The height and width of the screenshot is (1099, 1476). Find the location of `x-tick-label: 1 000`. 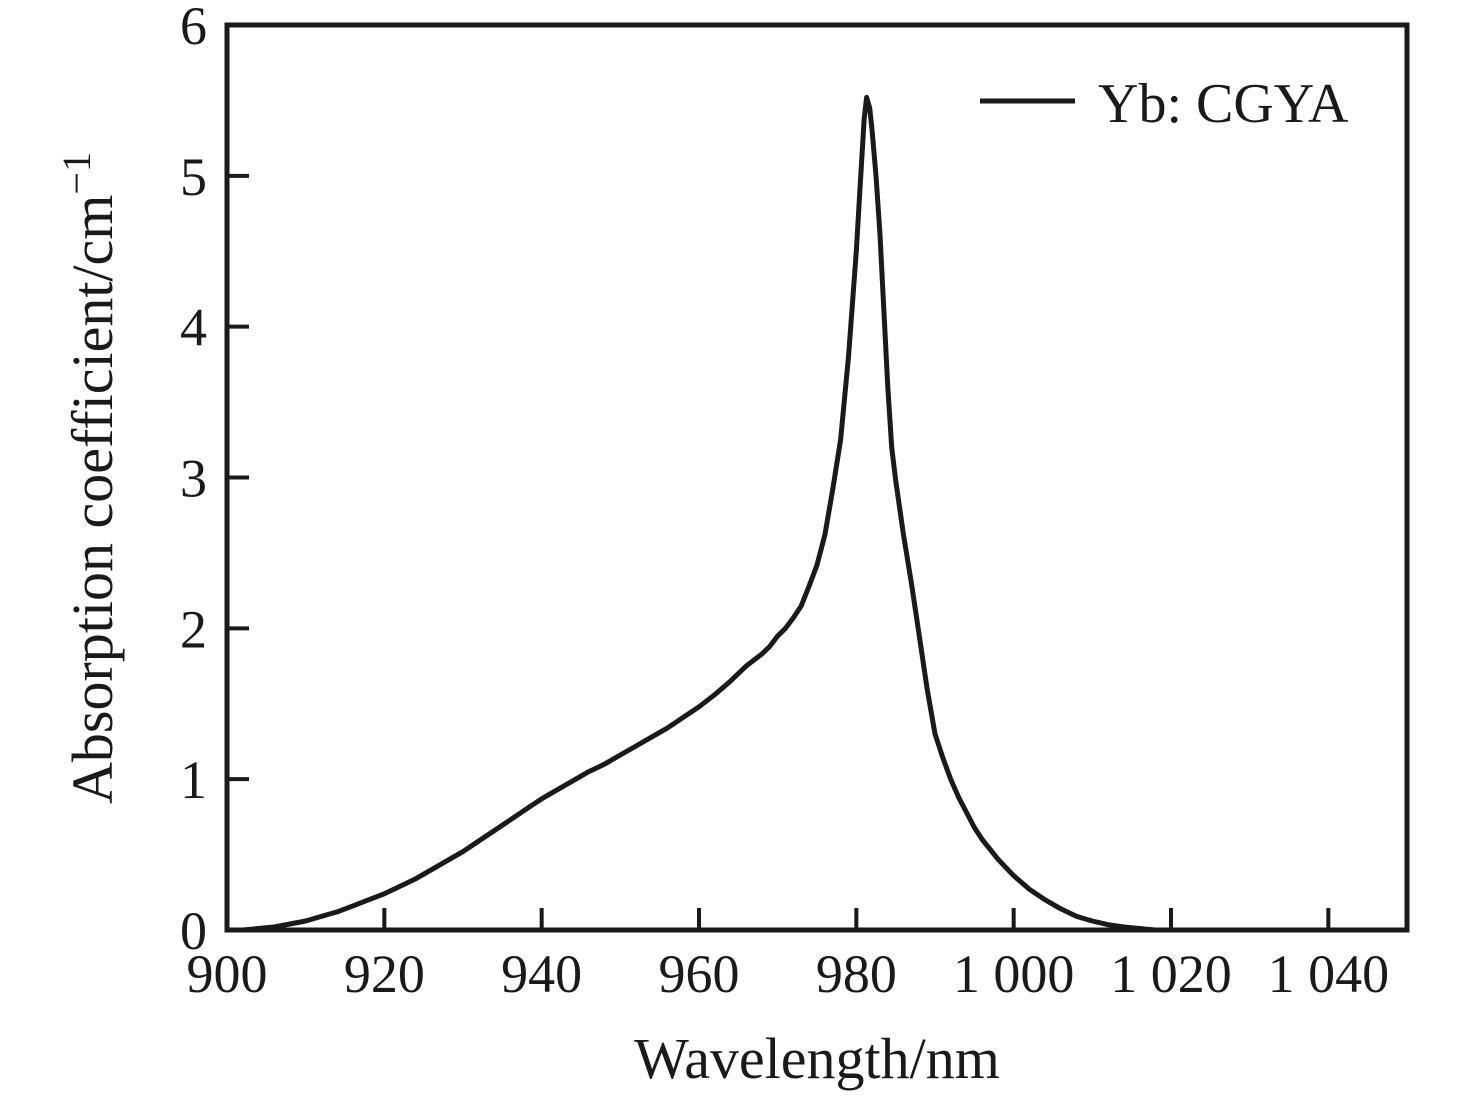

x-tick-label: 1 000 is located at coordinates (1014, 974).